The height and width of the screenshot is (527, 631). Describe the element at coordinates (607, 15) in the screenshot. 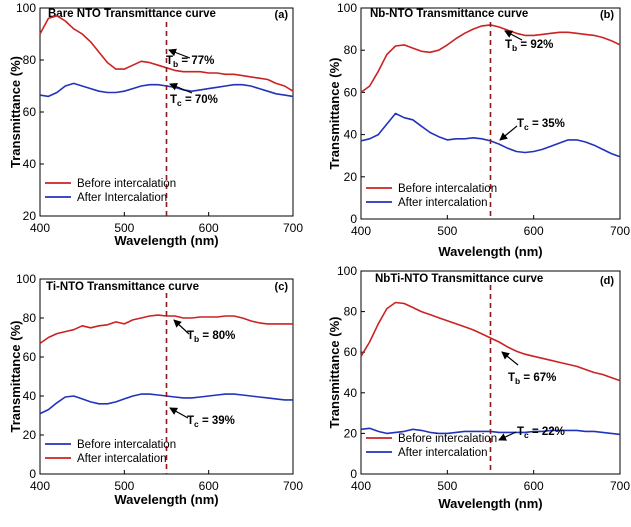

I see `panel-label: (b)` at that location.